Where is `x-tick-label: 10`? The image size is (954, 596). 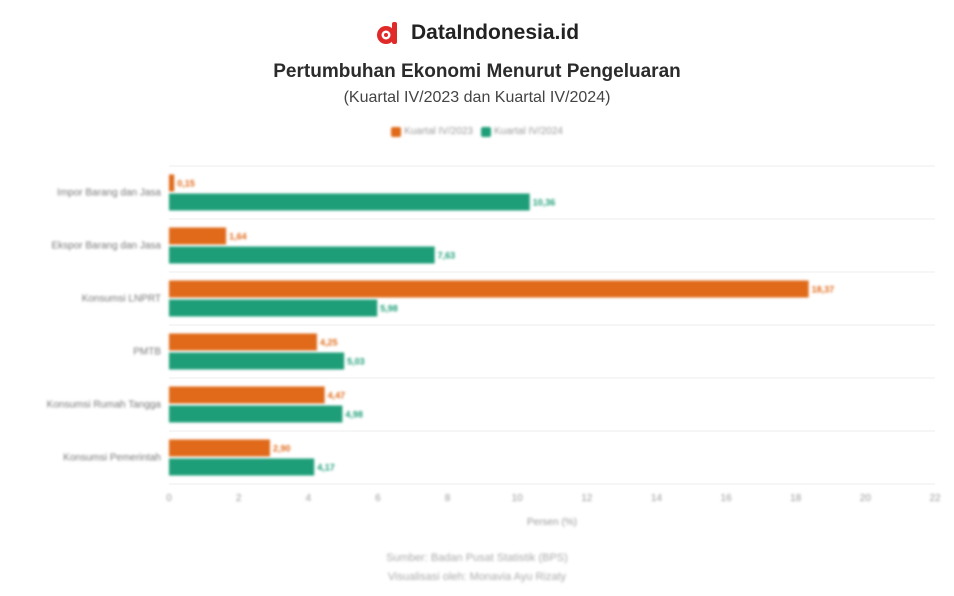 x-tick-label: 10 is located at coordinates (518, 498).